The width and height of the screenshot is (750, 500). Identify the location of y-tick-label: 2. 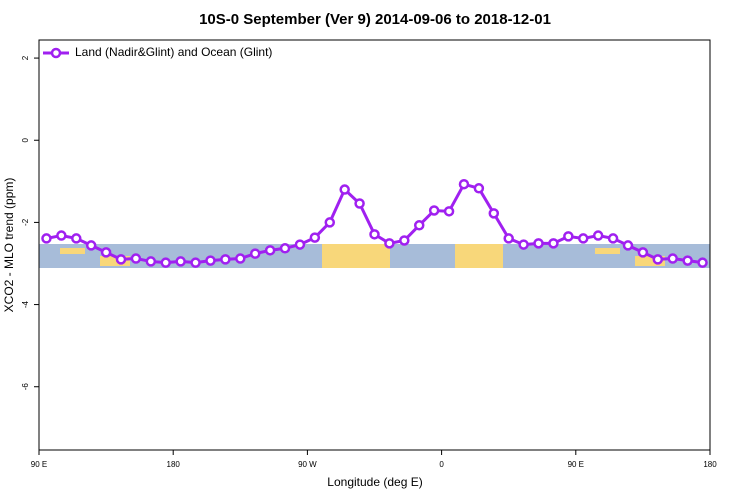
(25, 57).